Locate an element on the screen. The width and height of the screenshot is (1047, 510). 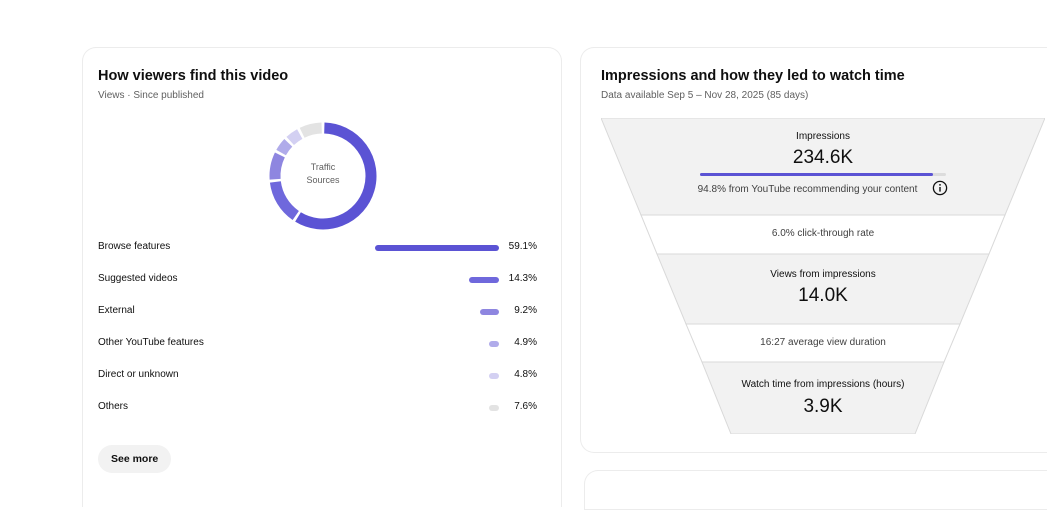
traffic-source-name: Direct or unknown is located at coordinates (138, 374).